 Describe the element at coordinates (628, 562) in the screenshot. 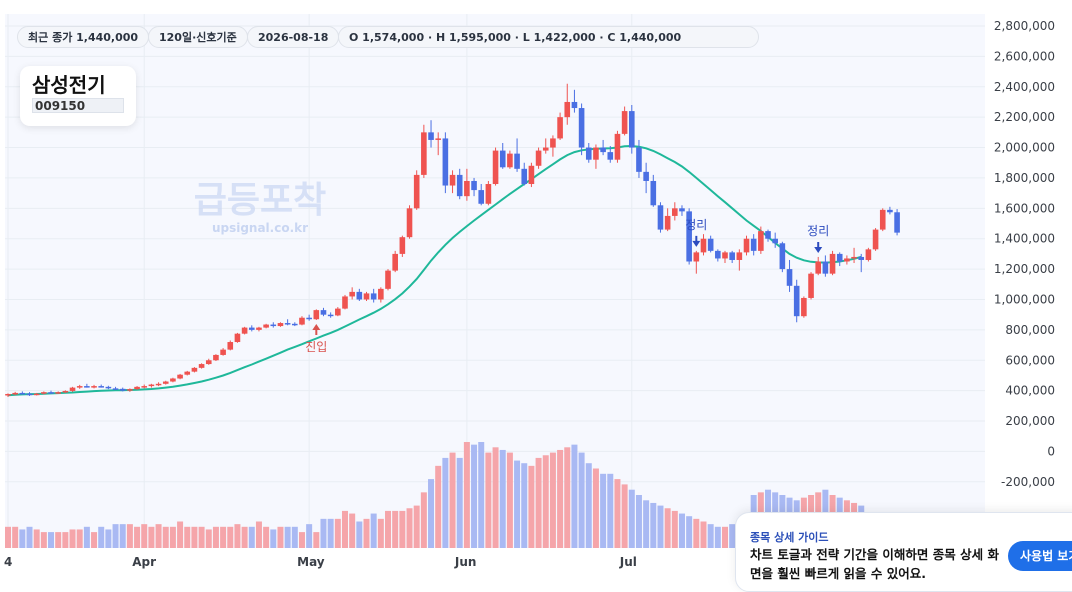

I see `x-tick-label: Jul` at that location.